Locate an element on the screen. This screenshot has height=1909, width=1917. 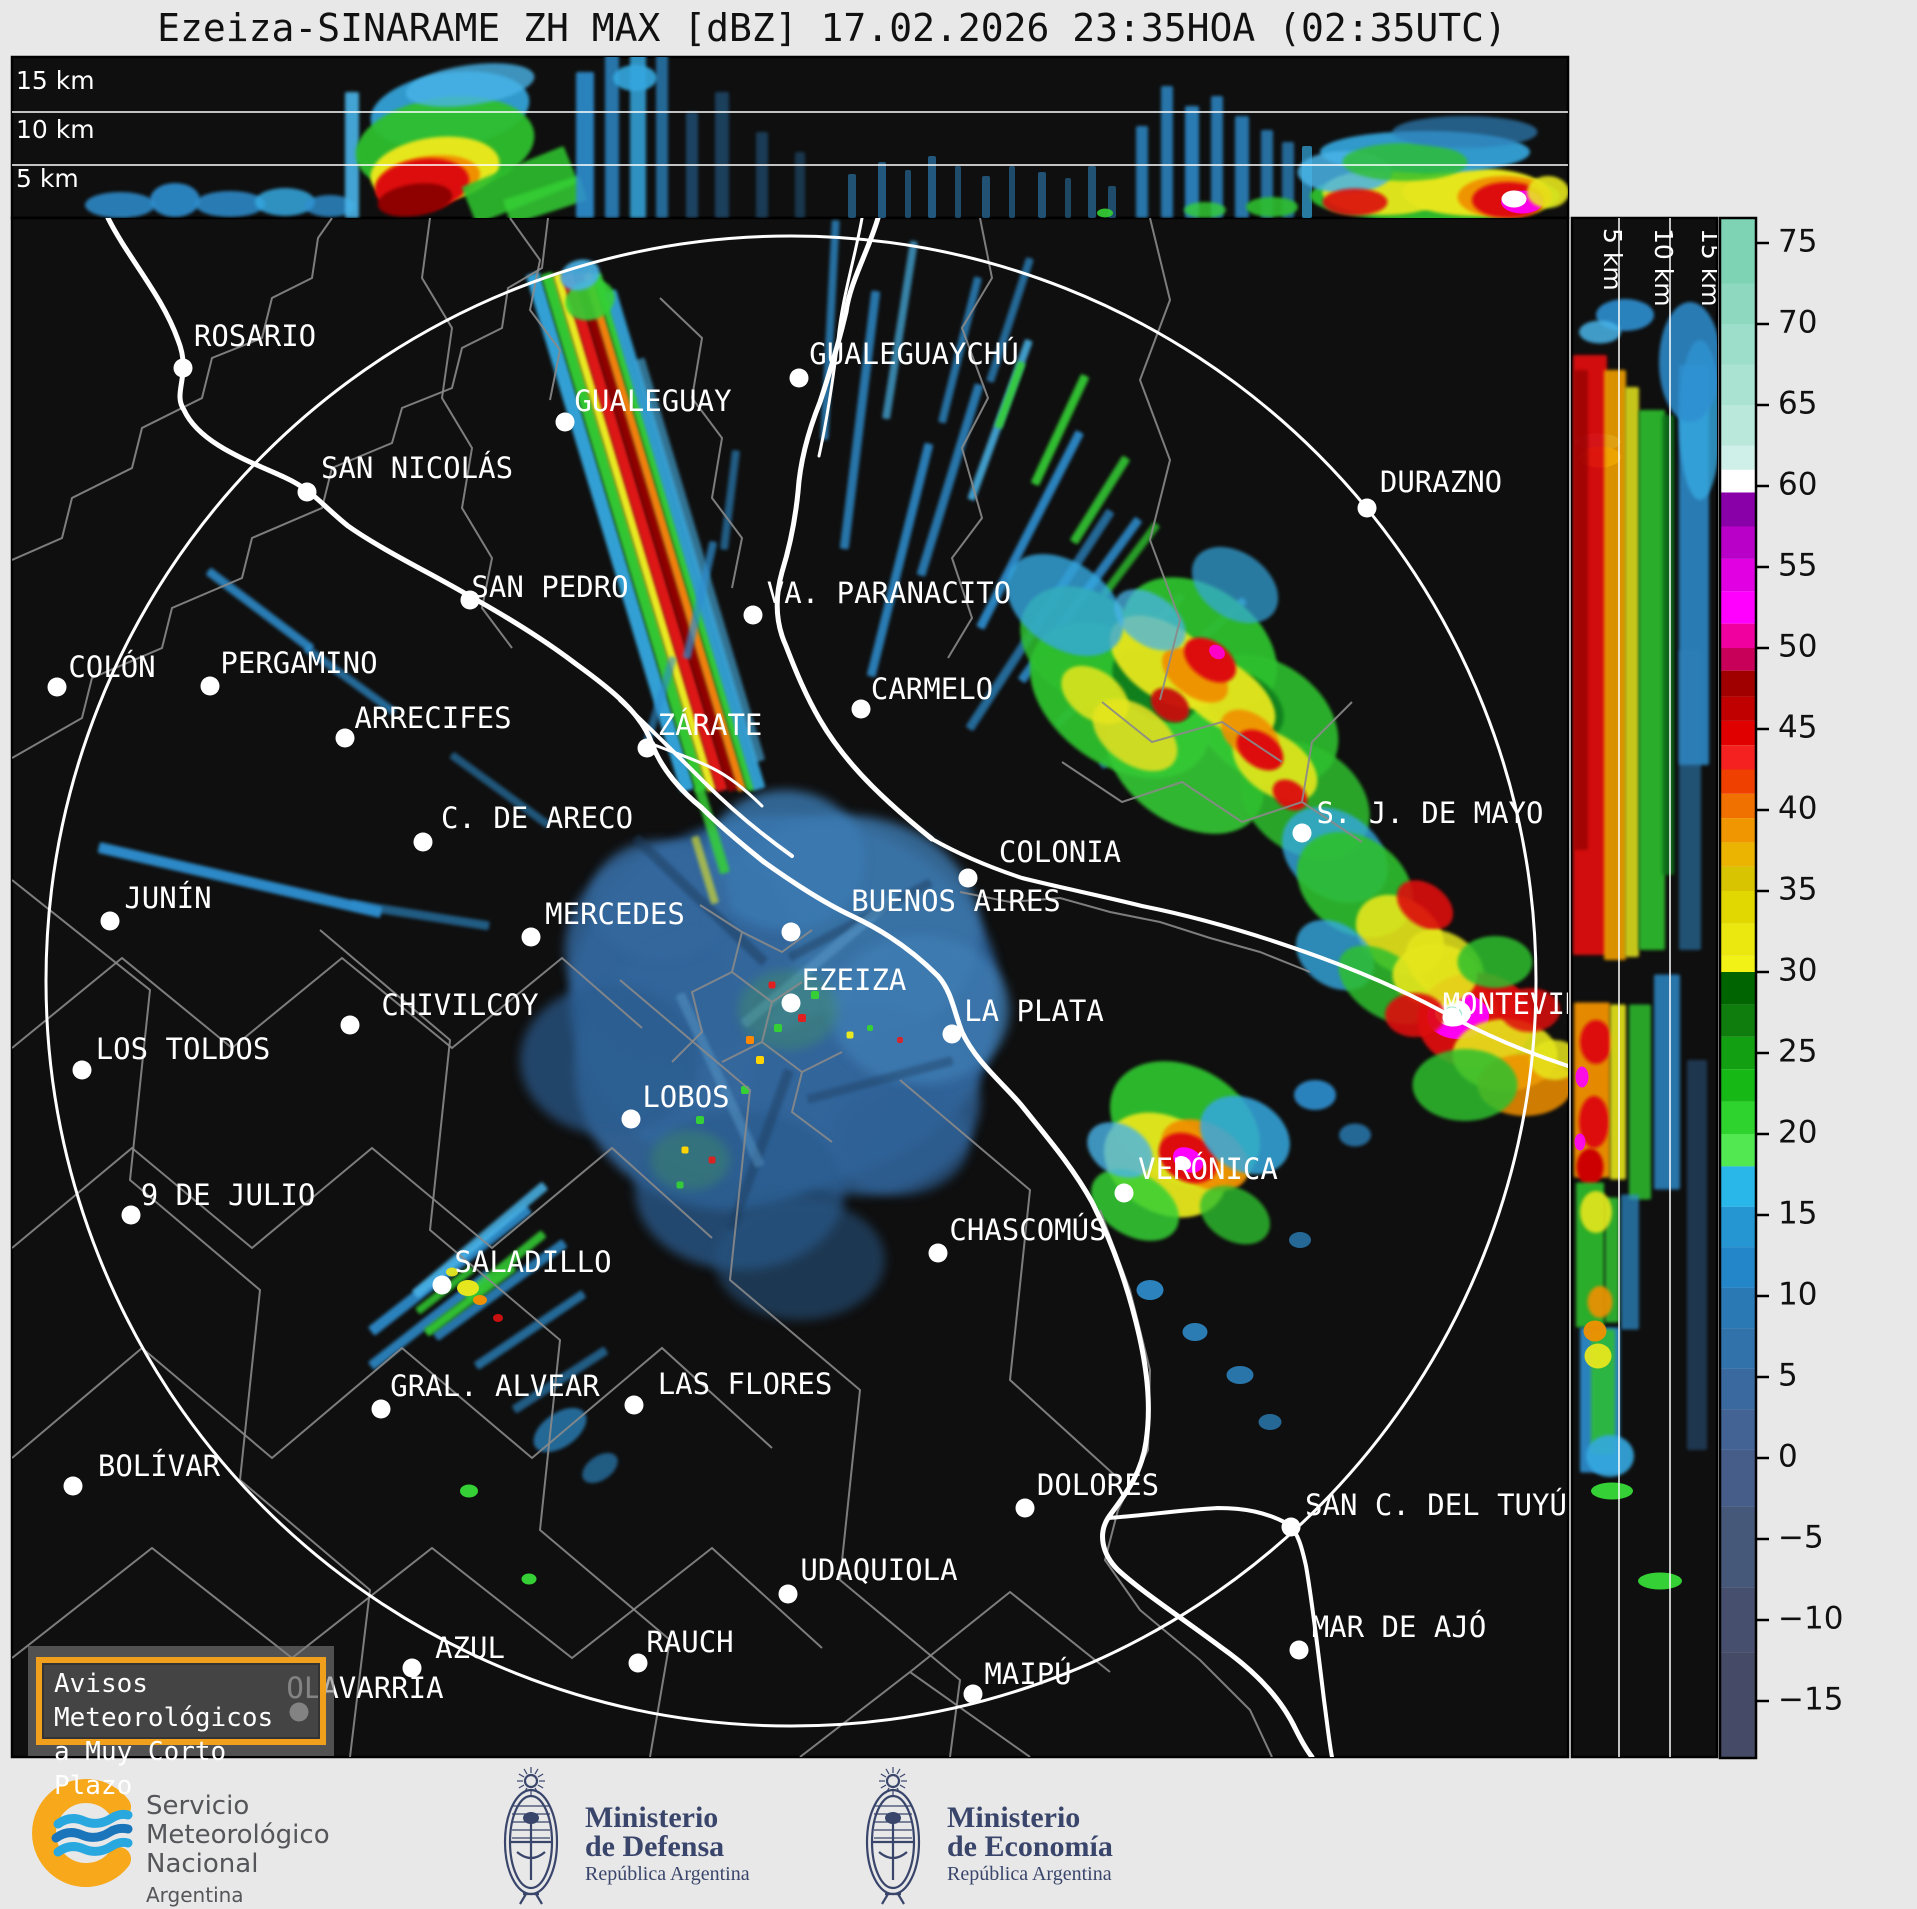
colorbar-tick-label: 35 is located at coordinates (1797, 890).